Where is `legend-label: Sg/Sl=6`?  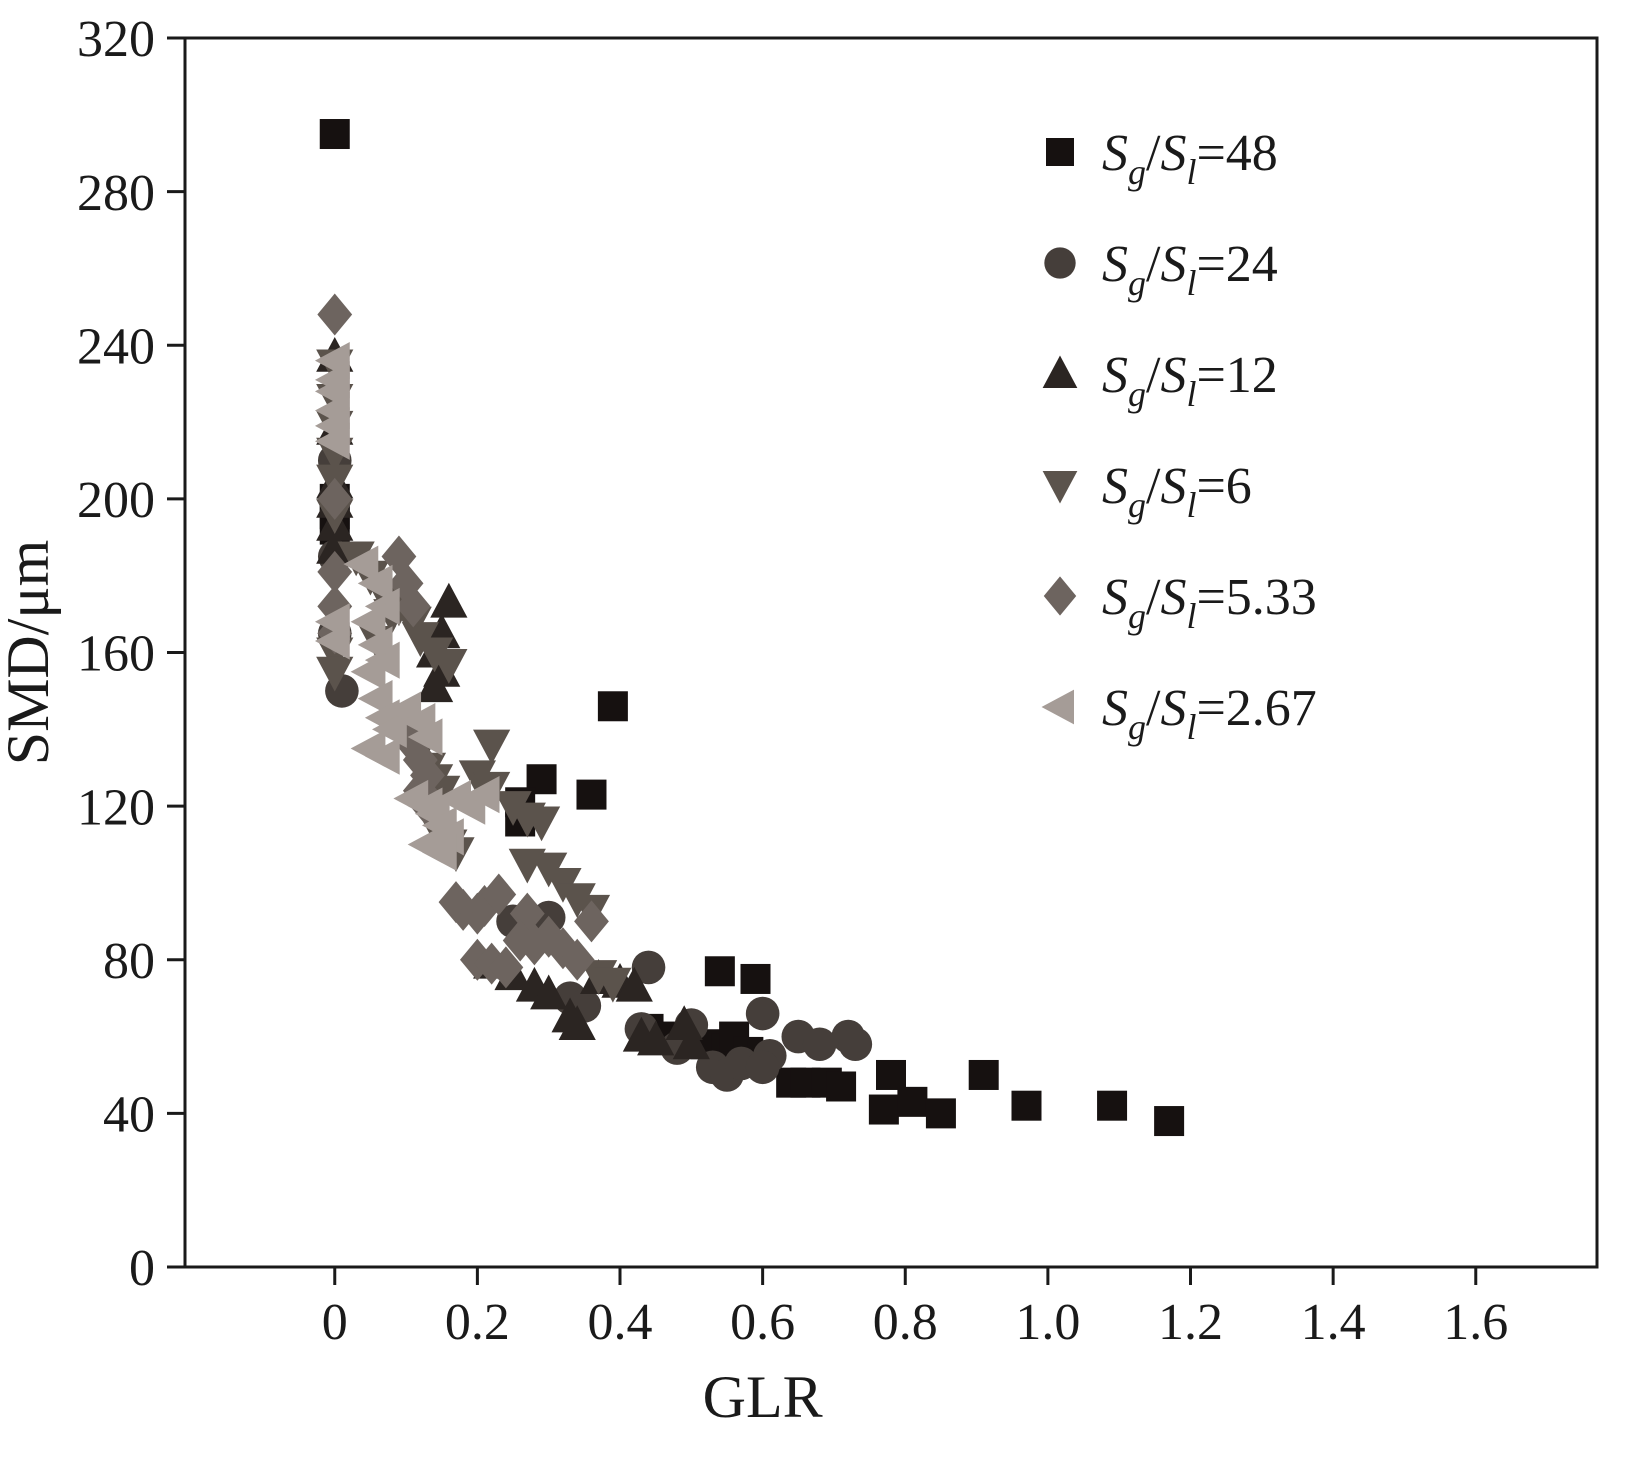 legend-label: Sg/Sl=6 is located at coordinates (1177, 491).